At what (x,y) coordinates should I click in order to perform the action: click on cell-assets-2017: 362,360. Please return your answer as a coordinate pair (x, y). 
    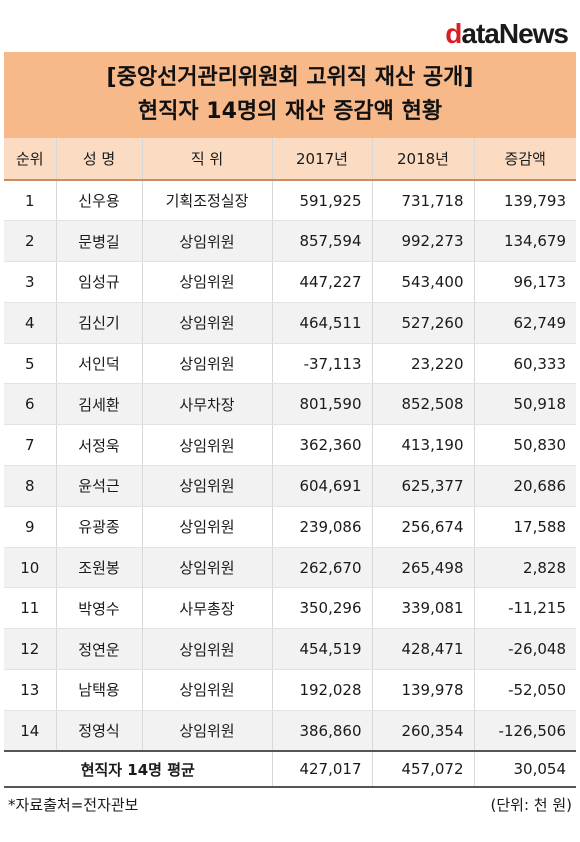
    Looking at the image, I should click on (322, 445).